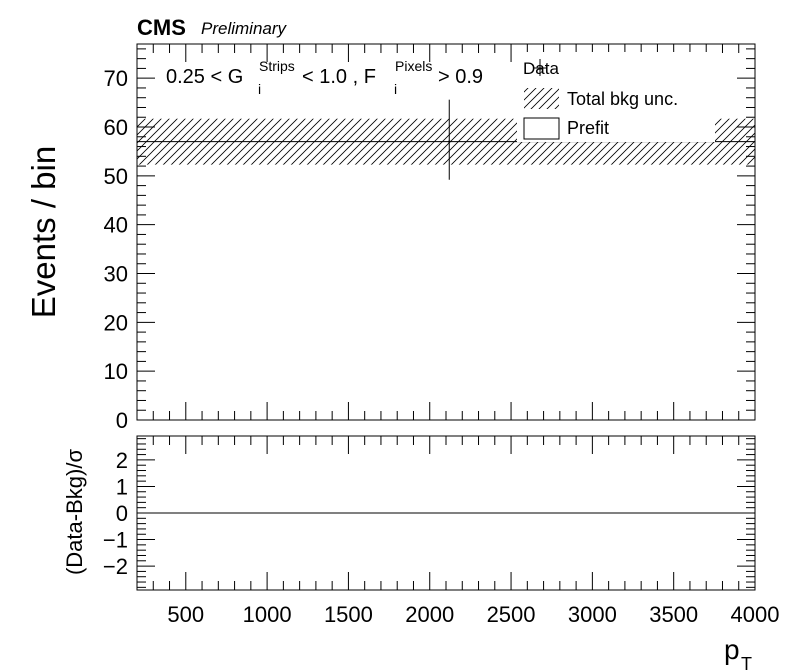 The height and width of the screenshot is (672, 796). Describe the element at coordinates (413, 66) in the screenshot. I see `selection-f-sup: Pixels` at that location.